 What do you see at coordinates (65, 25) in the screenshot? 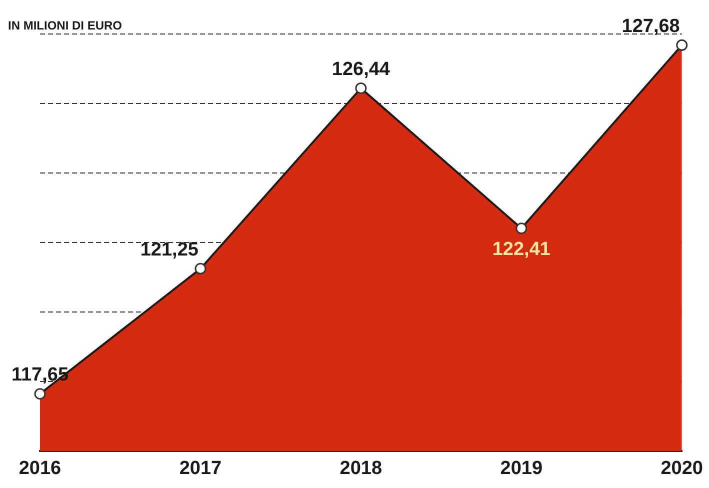
I see `y-axis-title: IN MILIONI DI EURO` at bounding box center [65, 25].